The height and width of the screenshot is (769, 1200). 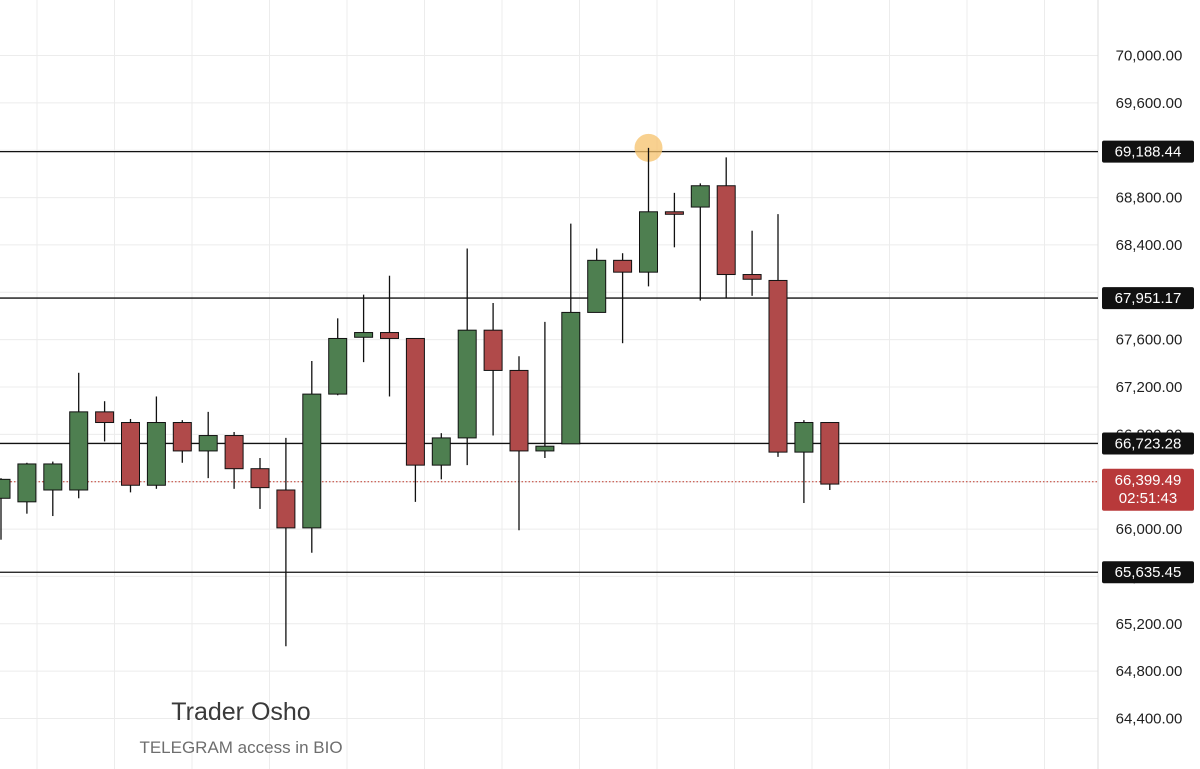 What do you see at coordinates (241, 747) in the screenshot?
I see `watermark-subtitle: TELEGRAM access in BIO` at bounding box center [241, 747].